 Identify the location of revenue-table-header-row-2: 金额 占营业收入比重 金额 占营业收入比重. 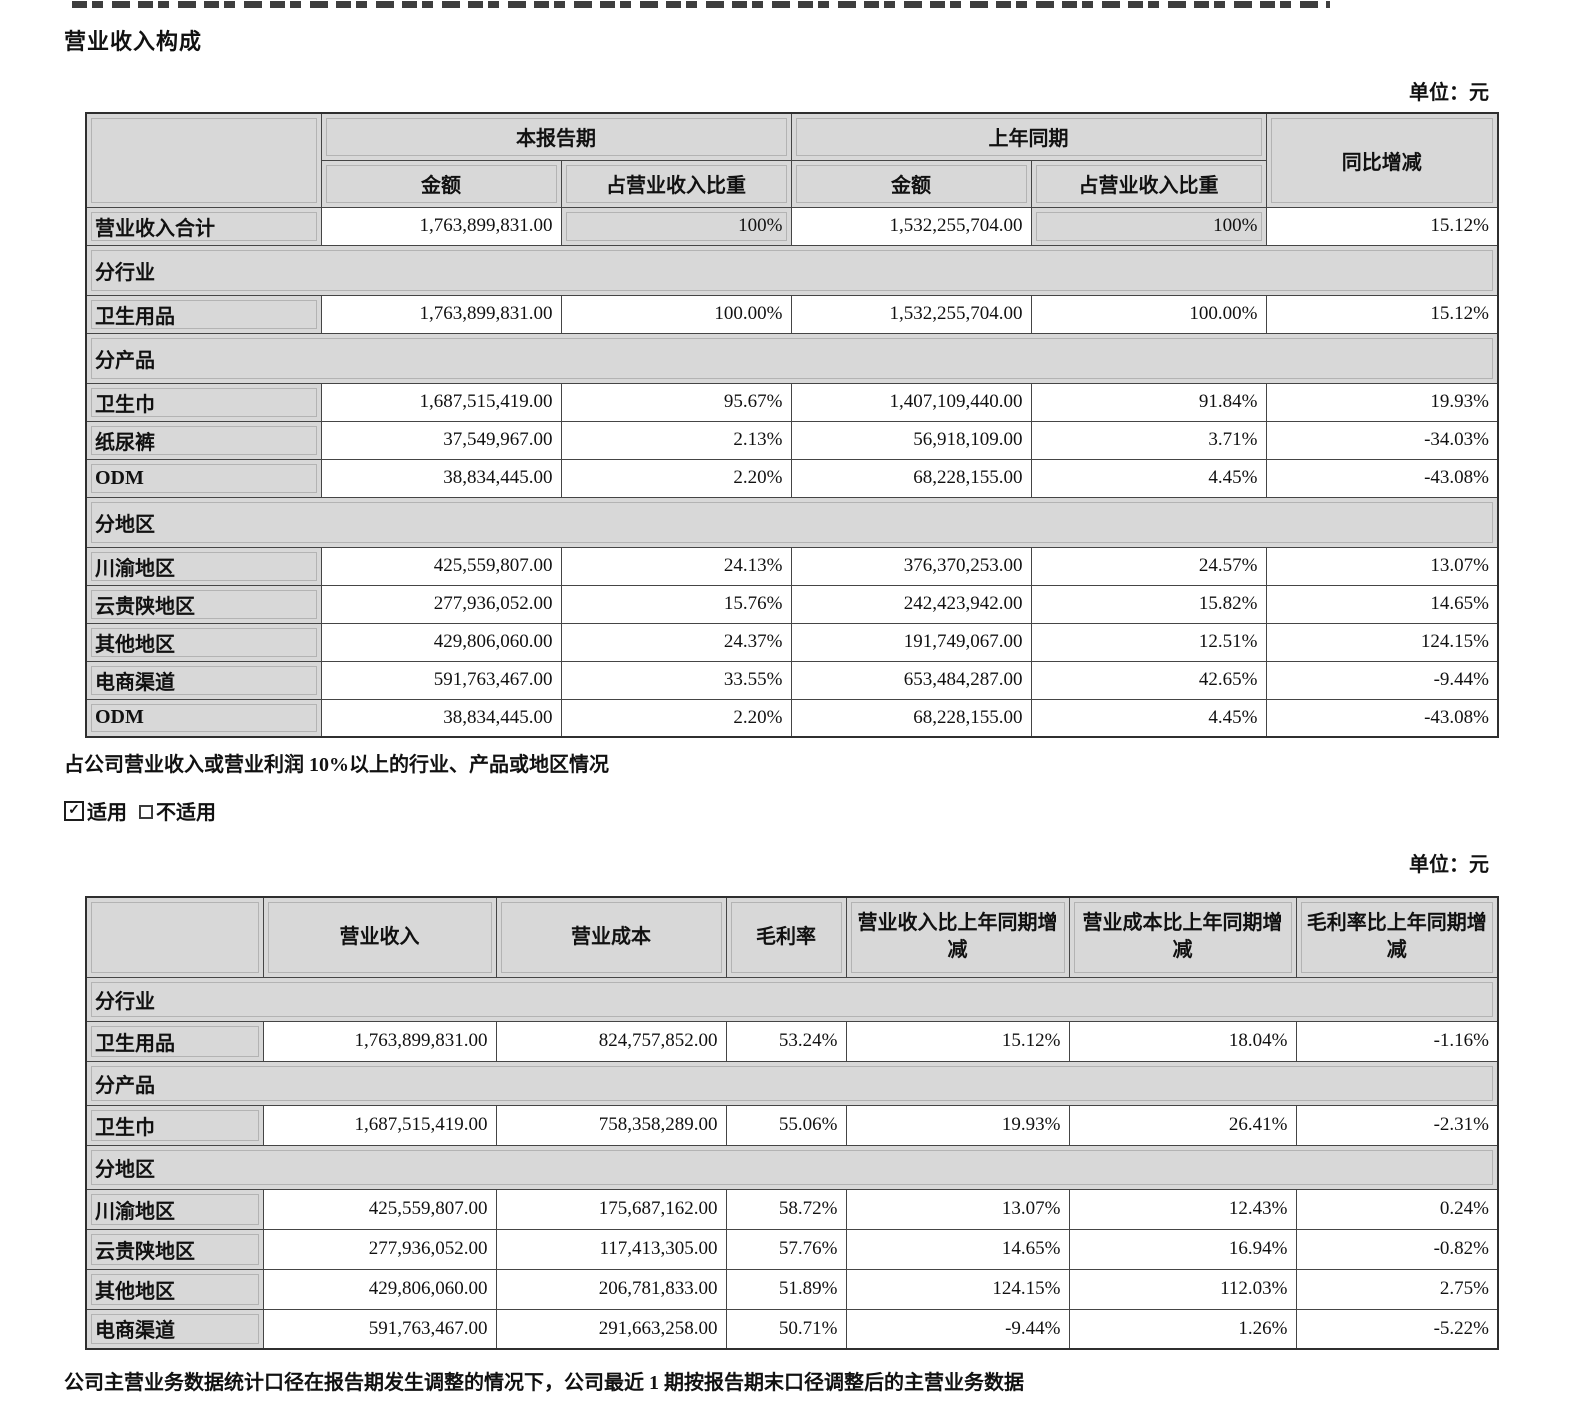
(792, 183).